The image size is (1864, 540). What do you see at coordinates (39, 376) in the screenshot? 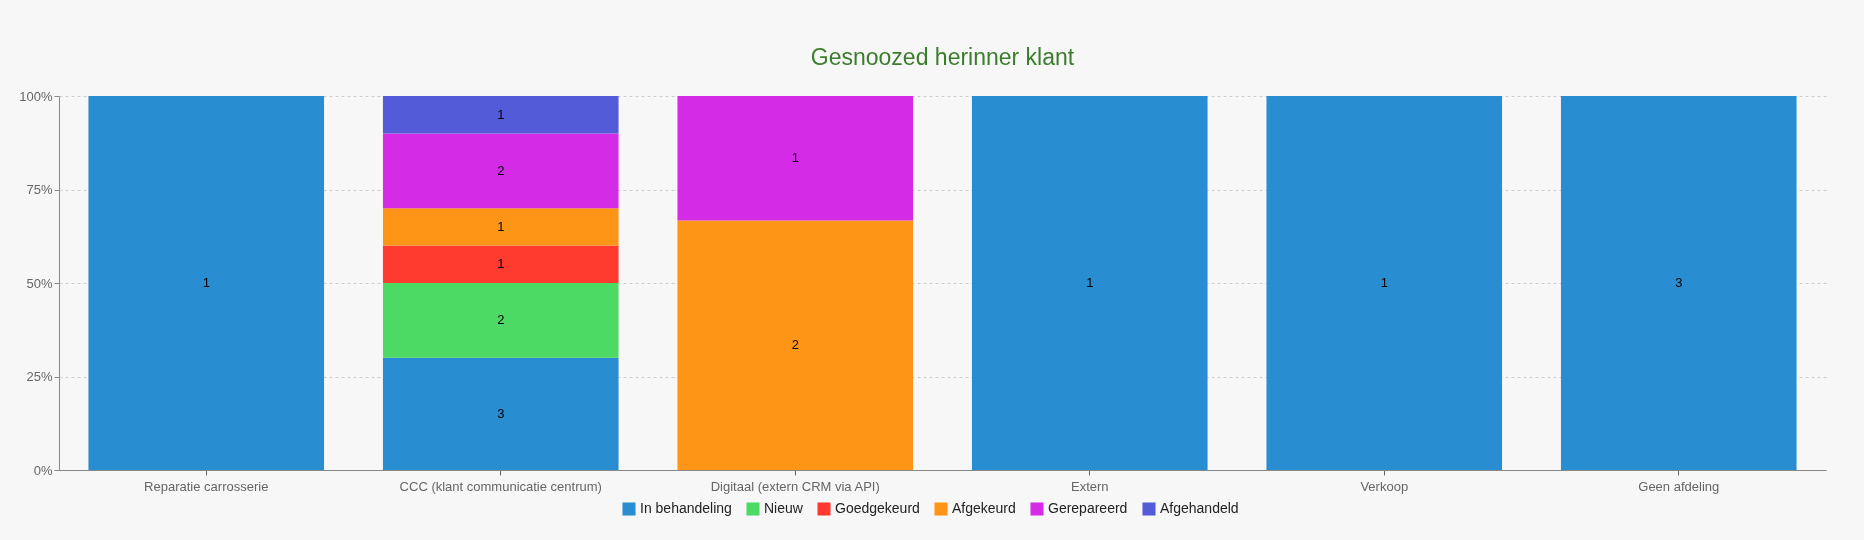
I see `y-tick-label: 25%` at bounding box center [39, 376].